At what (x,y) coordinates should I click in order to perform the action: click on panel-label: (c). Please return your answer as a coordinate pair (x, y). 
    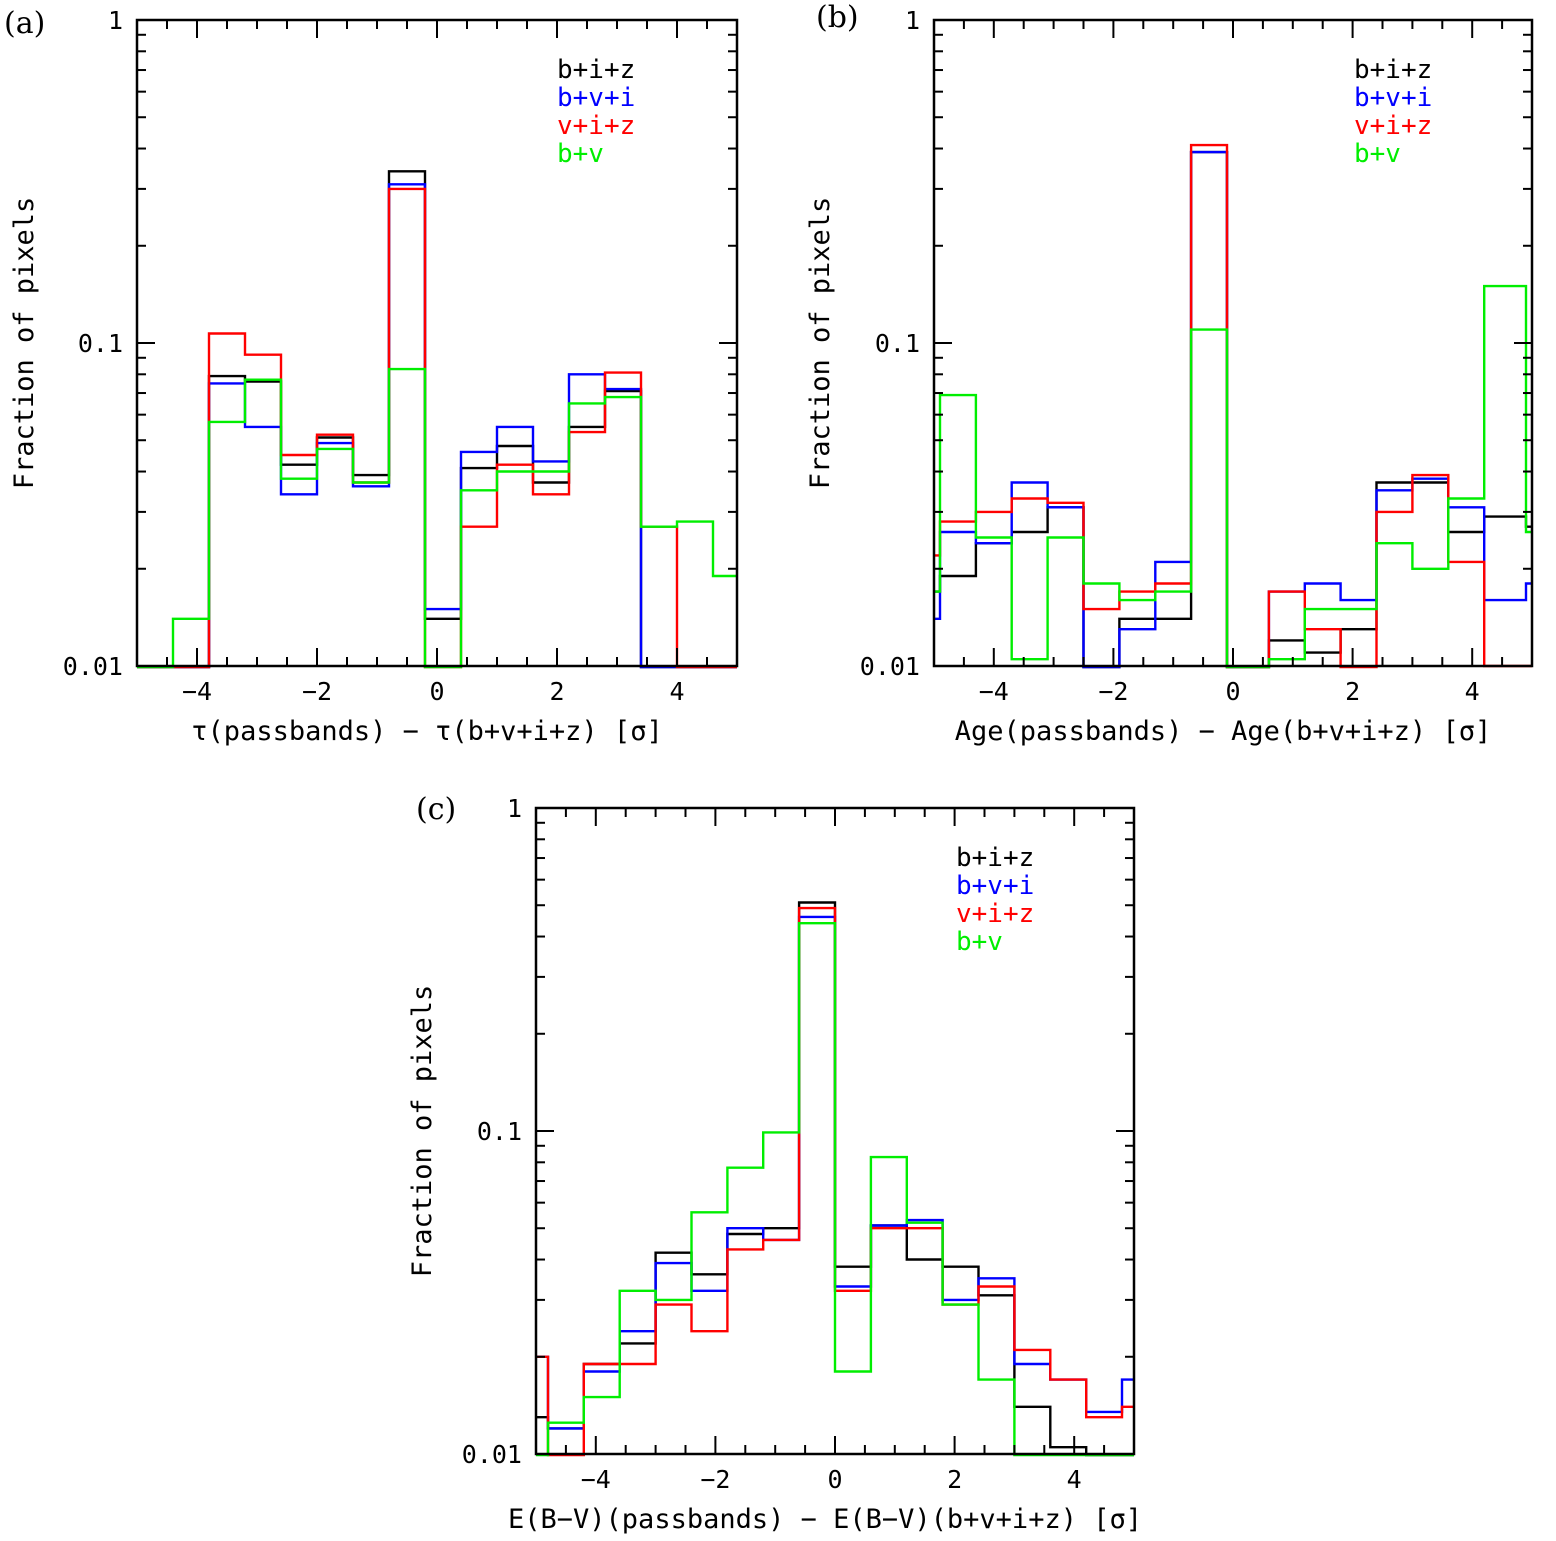
    Looking at the image, I should click on (436, 809).